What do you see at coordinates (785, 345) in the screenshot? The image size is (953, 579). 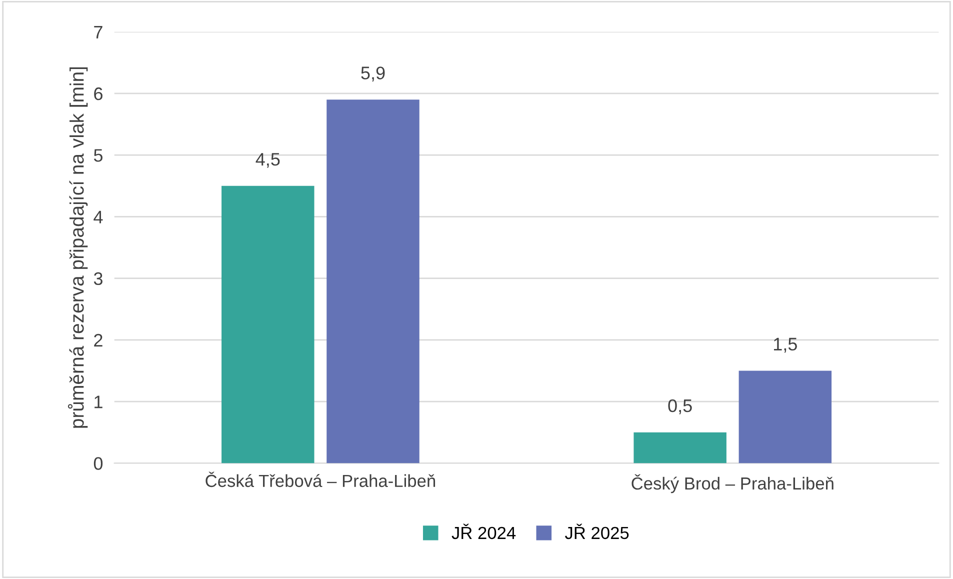 I see `data-label: 1,5` at bounding box center [785, 345].